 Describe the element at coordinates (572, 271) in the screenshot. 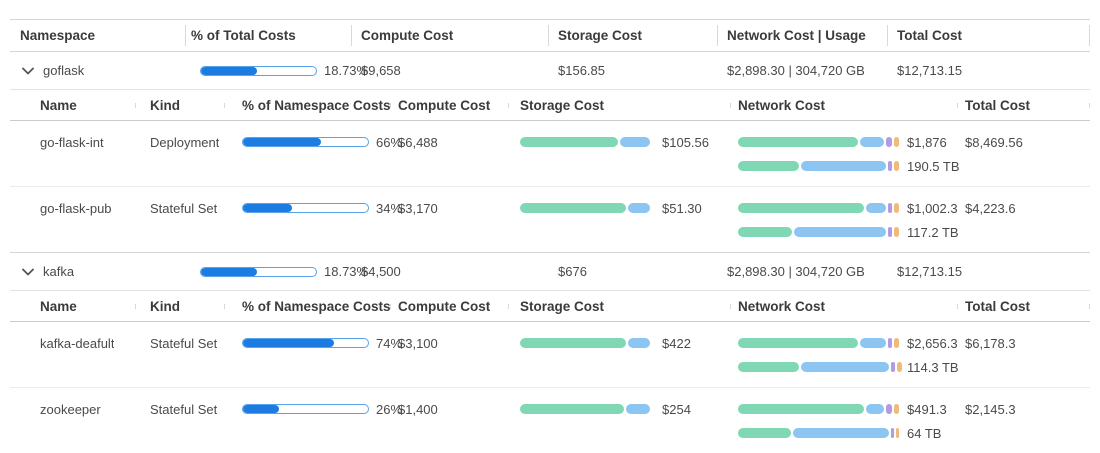

I see `storage-cost-value: $676` at that location.